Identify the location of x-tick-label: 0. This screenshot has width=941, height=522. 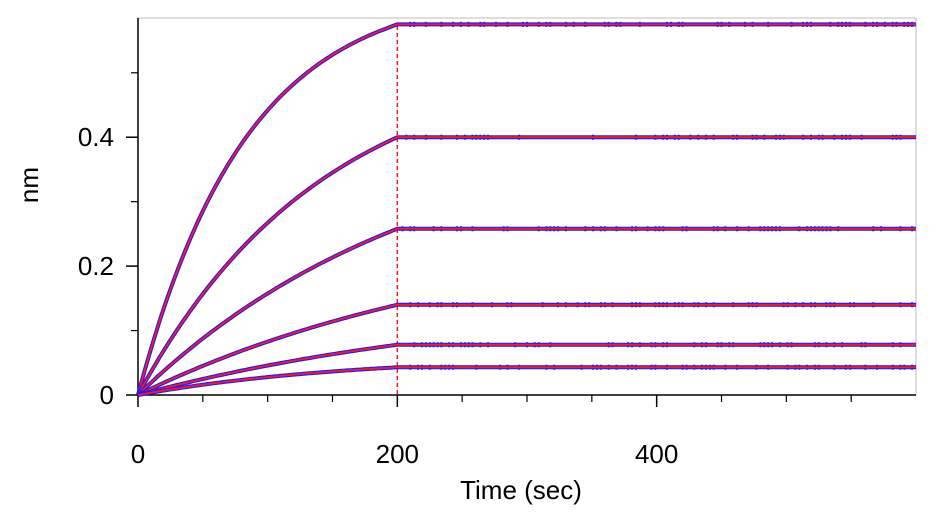
(138, 454).